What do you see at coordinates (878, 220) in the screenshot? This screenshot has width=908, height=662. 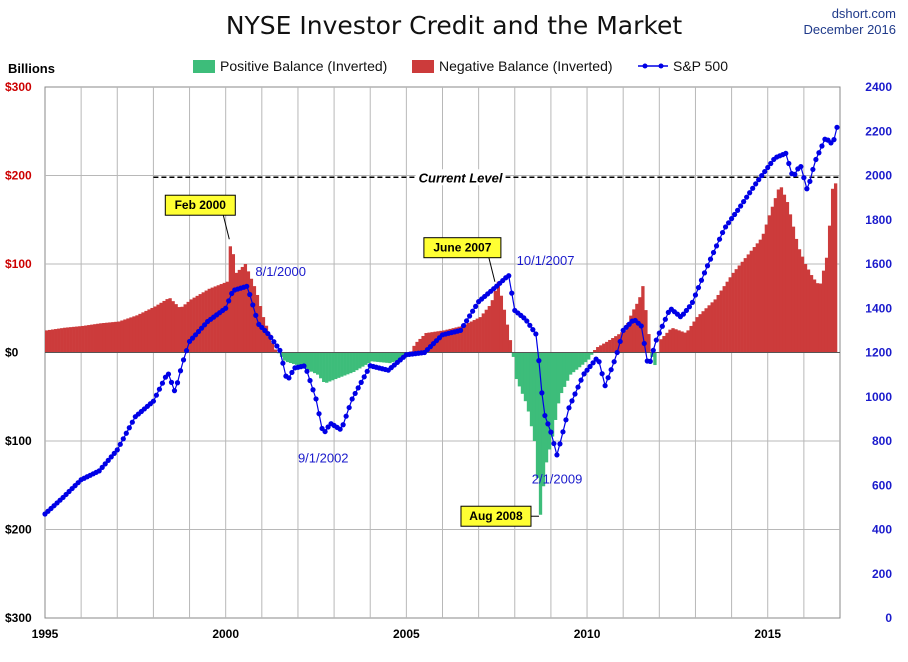 I see `right-tick-label: 1800` at bounding box center [878, 220].